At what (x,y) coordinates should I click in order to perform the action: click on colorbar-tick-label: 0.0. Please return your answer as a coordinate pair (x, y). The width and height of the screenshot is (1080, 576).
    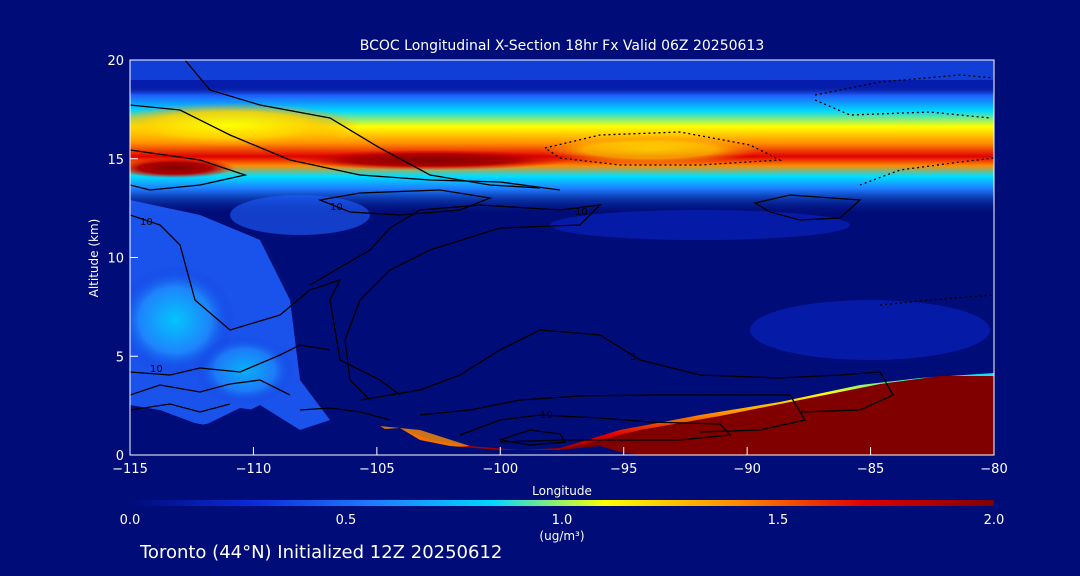
    Looking at the image, I should click on (130, 520).